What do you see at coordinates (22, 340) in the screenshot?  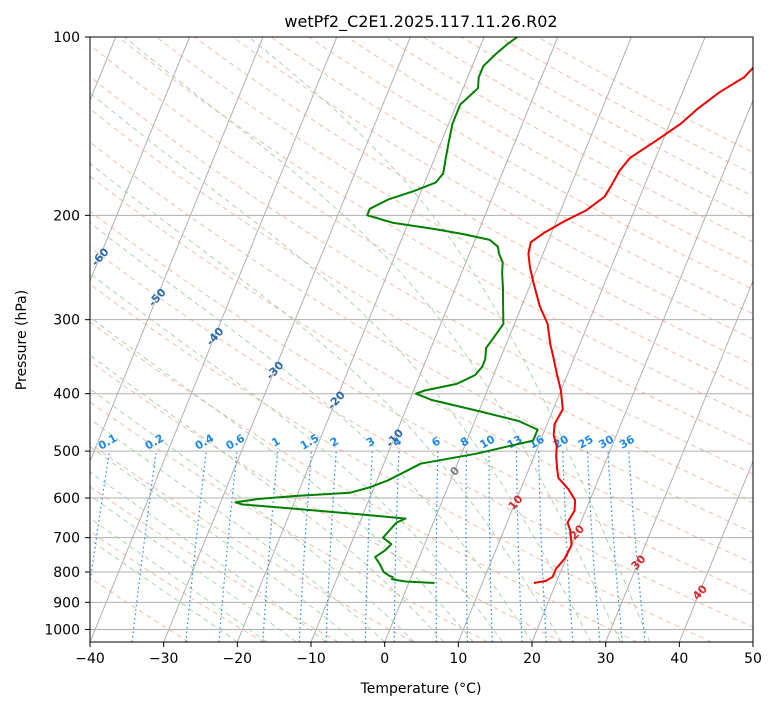 I see `y-axis-title: Pressure (hPa)` at bounding box center [22, 340].